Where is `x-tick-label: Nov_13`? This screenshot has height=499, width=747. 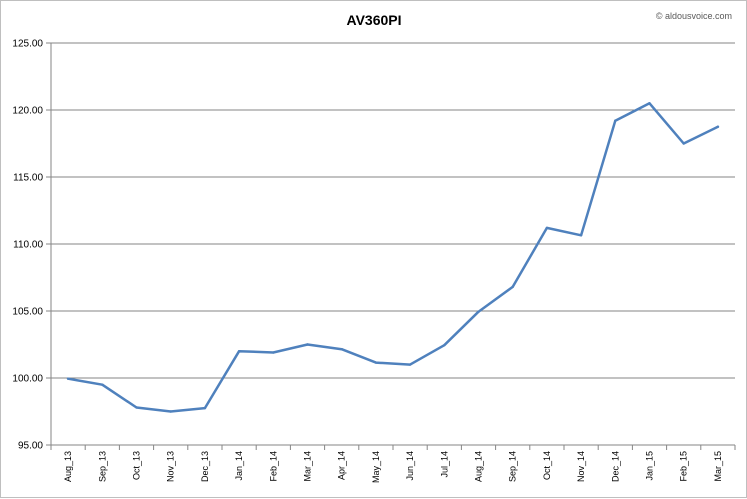
x-tick-label: Nov_13 is located at coordinates (171, 466).